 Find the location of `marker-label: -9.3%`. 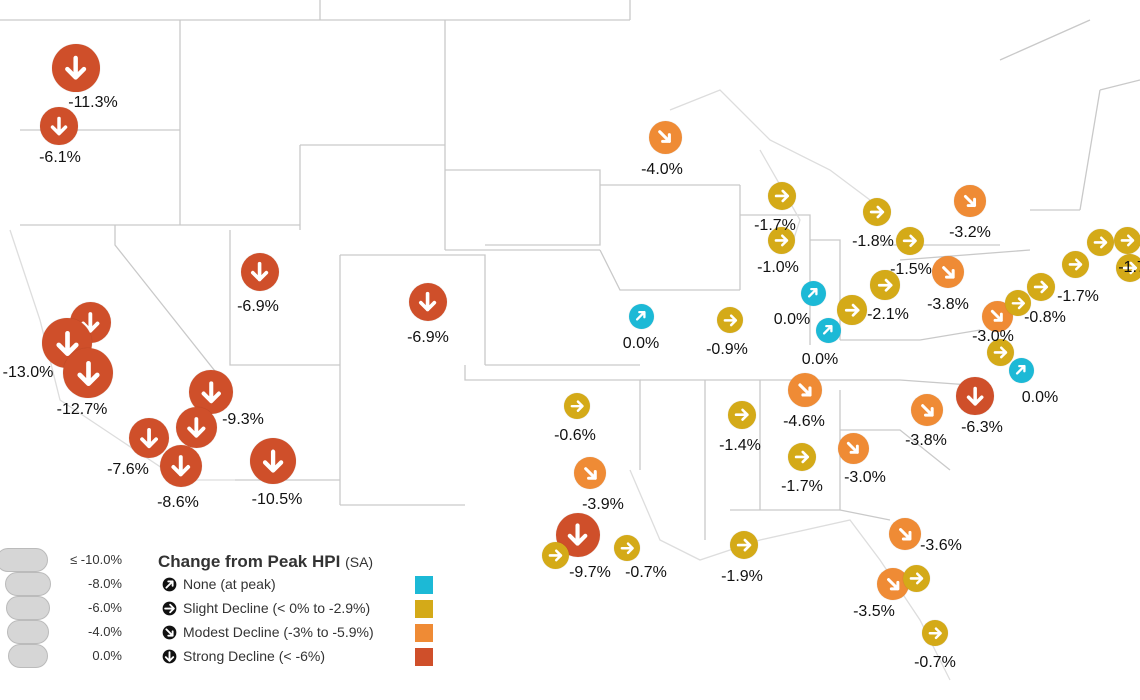

marker-label: -9.3% is located at coordinates (243, 419).